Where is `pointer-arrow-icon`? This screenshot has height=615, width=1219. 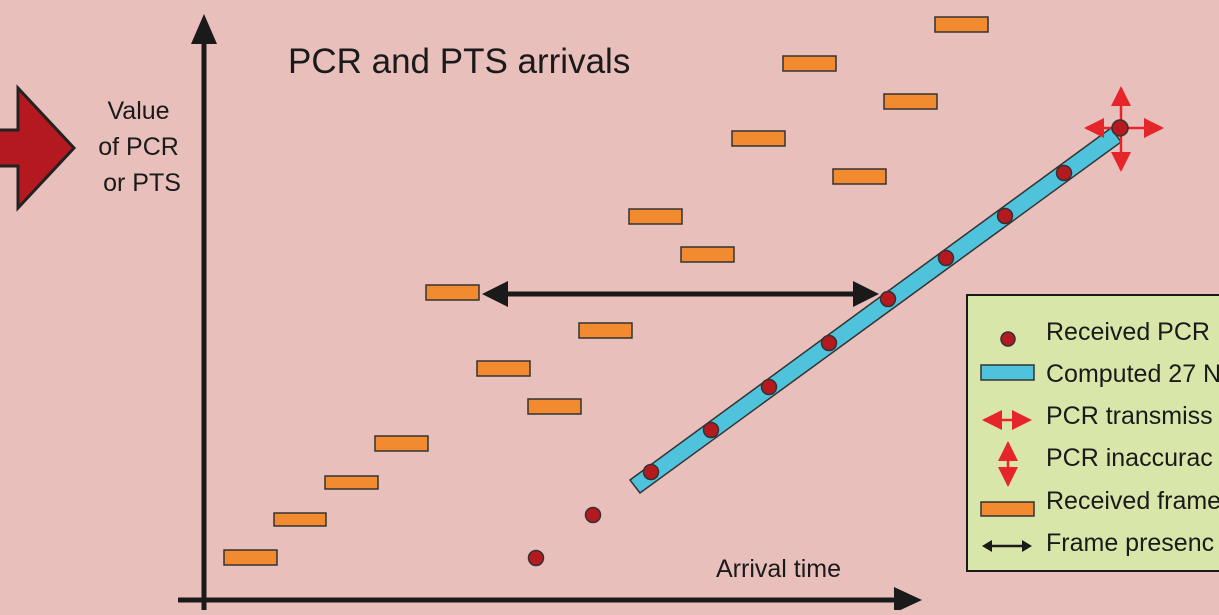
pointer-arrow-icon is located at coordinates (38, 148).